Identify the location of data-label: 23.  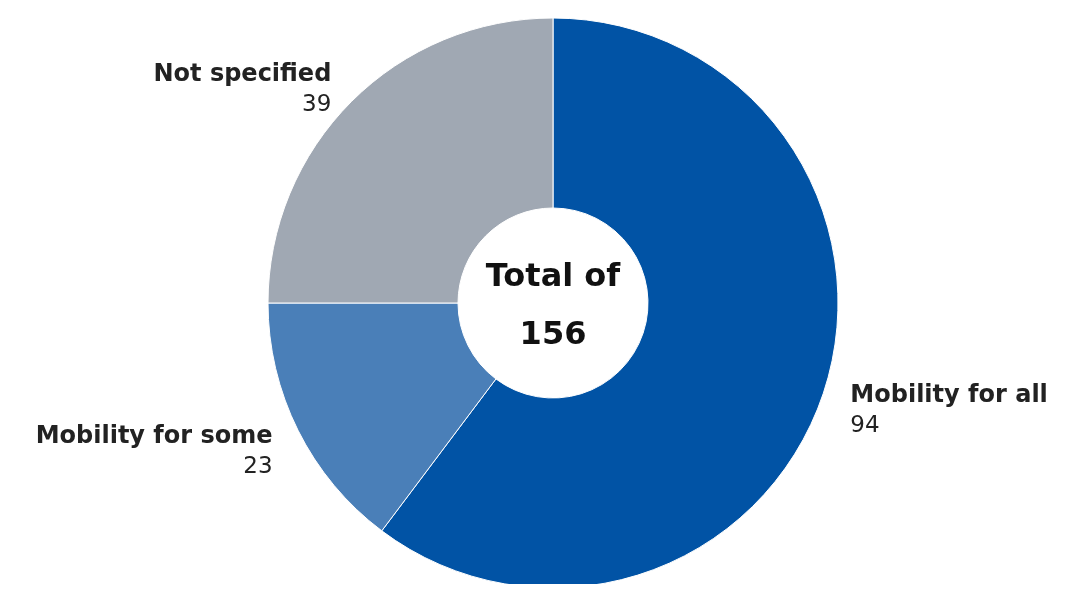
(258, 465).